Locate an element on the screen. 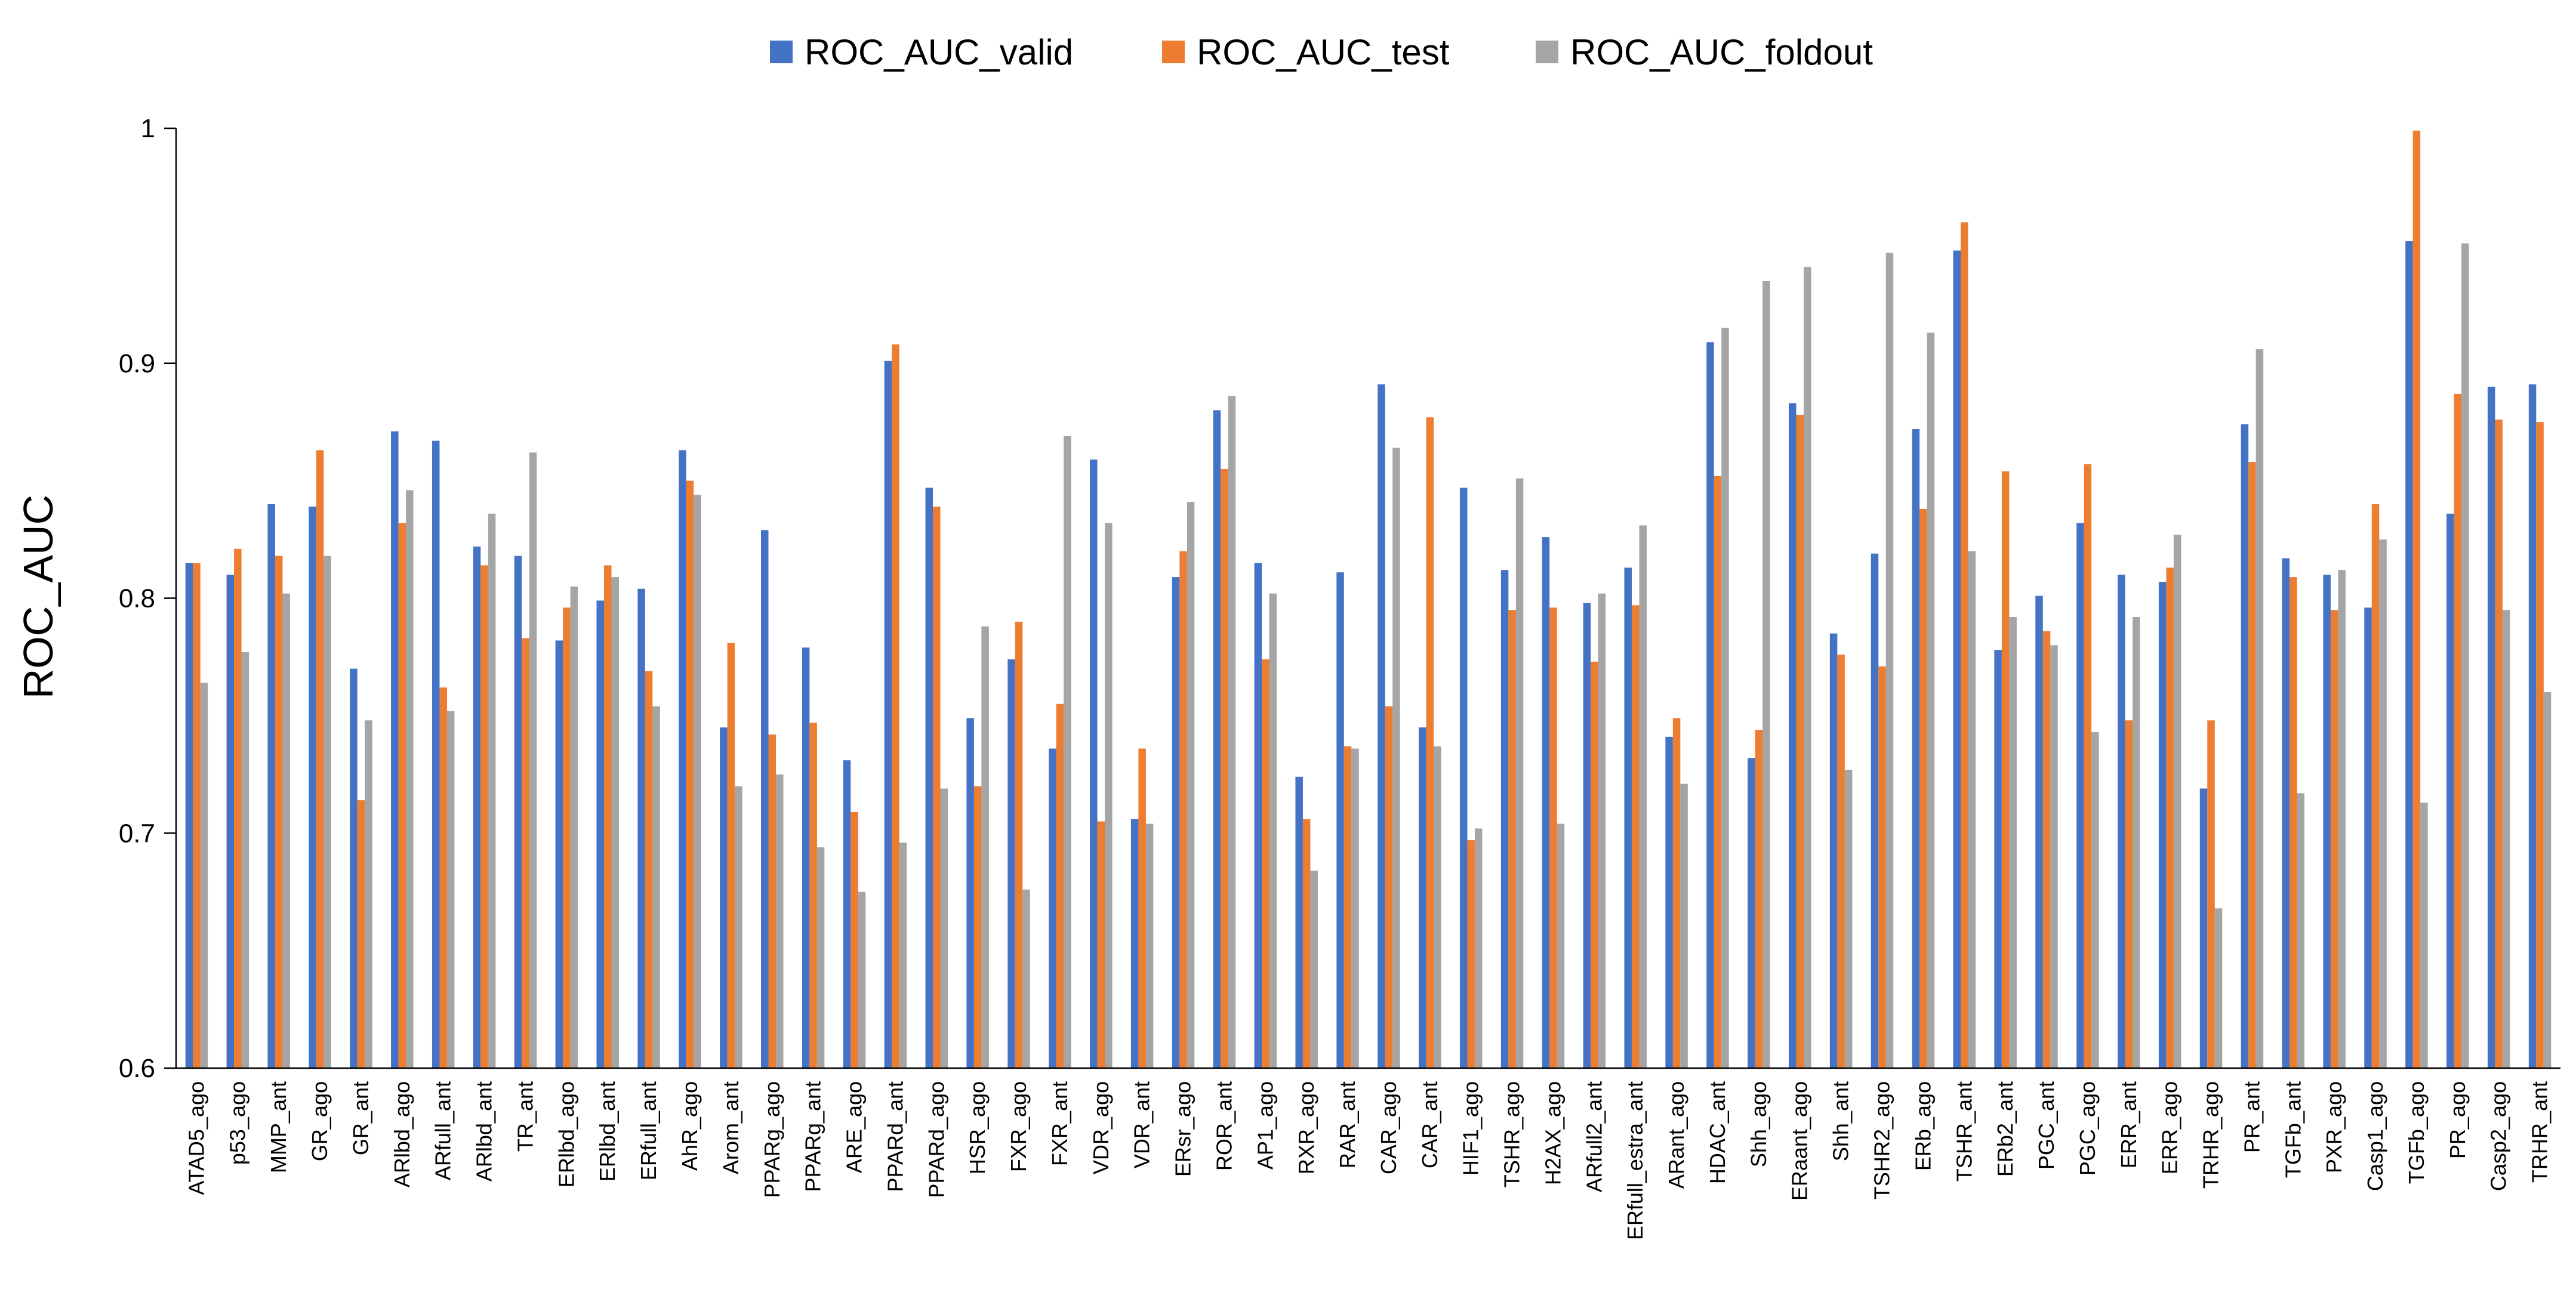 This screenshot has height=1308, width=2576. x-tick-label: TSHR_ant is located at coordinates (1964, 1131).